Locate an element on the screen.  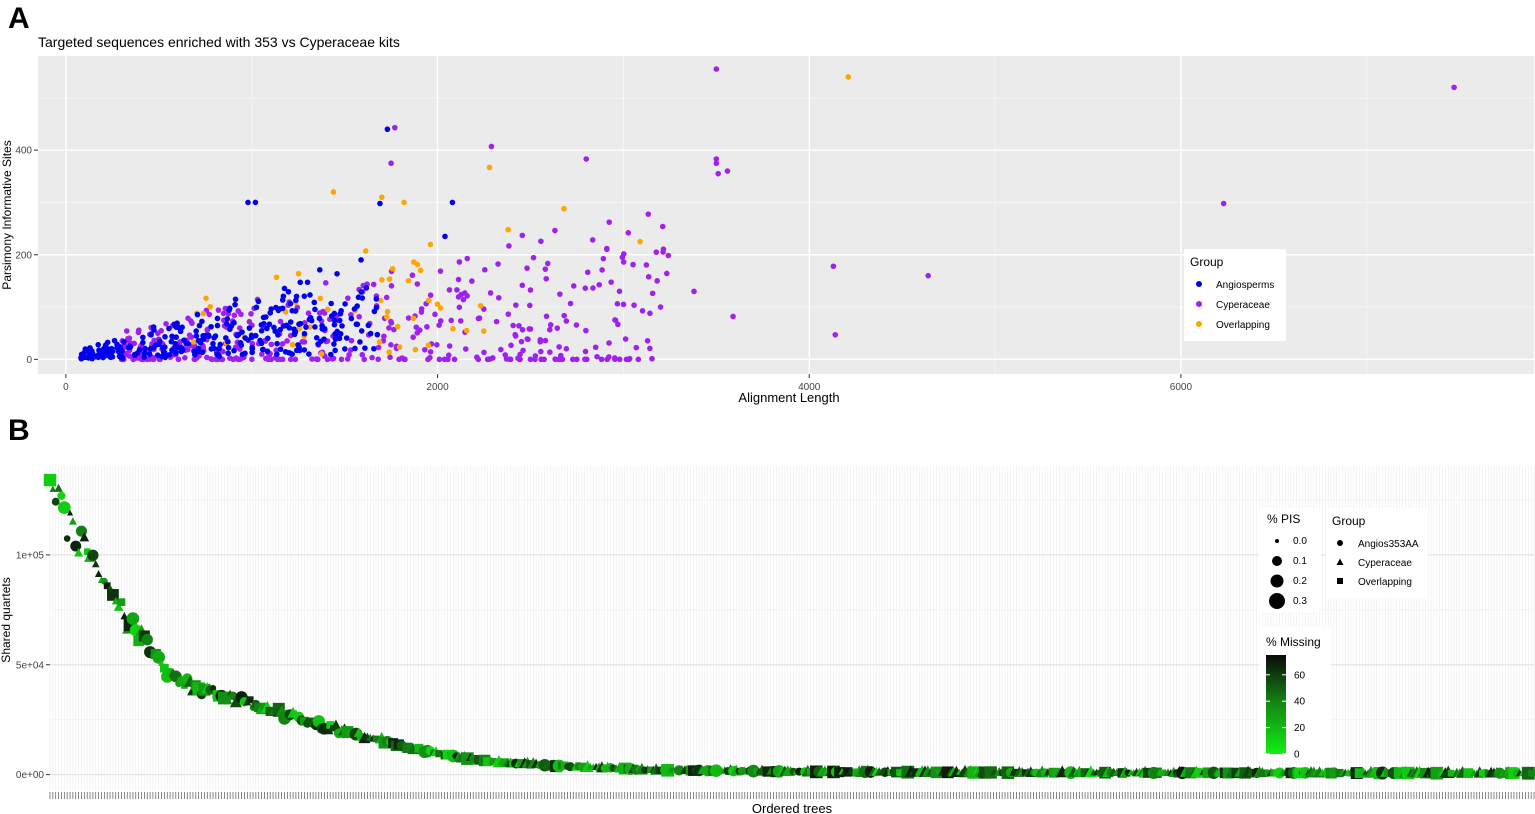
chart-a-y-tick-label: 400 is located at coordinates (23, 151).